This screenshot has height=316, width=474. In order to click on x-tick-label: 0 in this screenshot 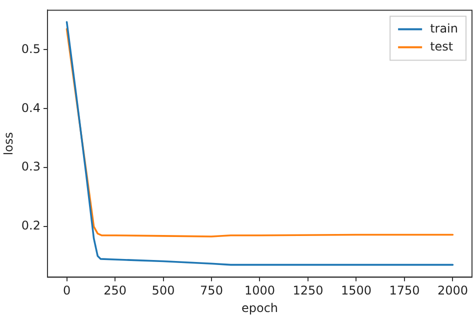, I will do `click(66, 291)`.